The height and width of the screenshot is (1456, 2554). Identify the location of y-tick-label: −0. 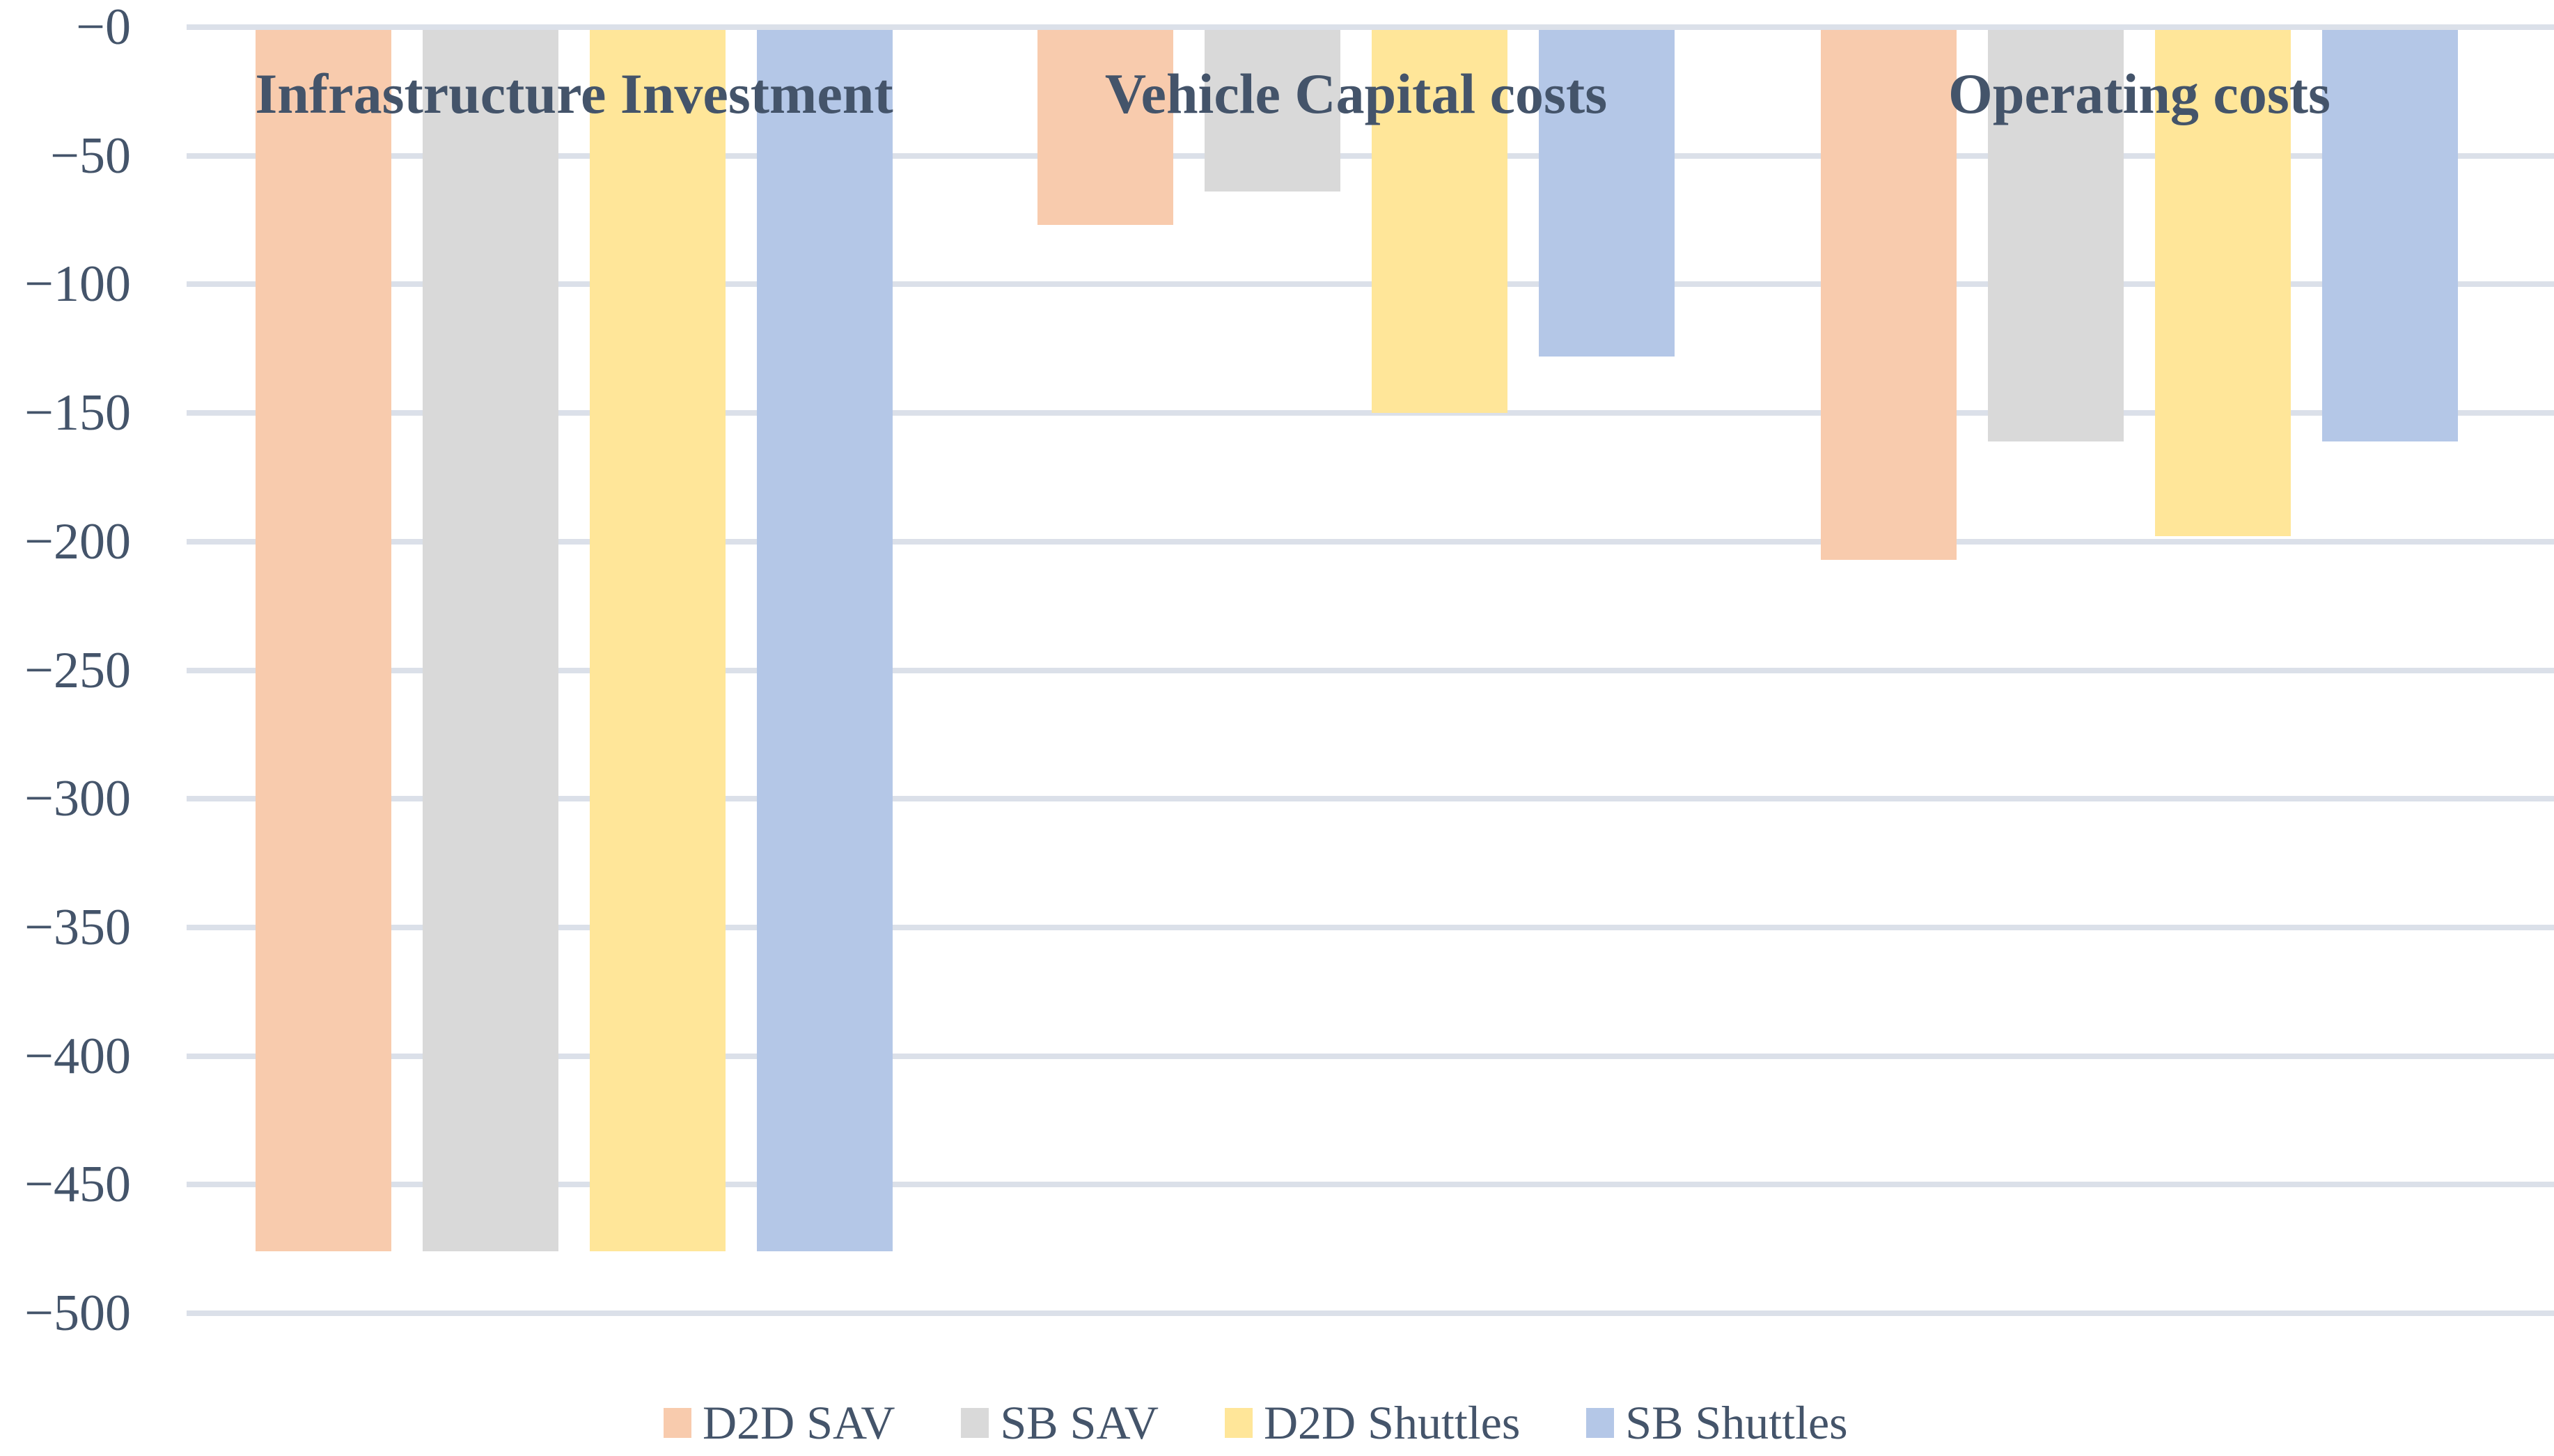
(104, 28).